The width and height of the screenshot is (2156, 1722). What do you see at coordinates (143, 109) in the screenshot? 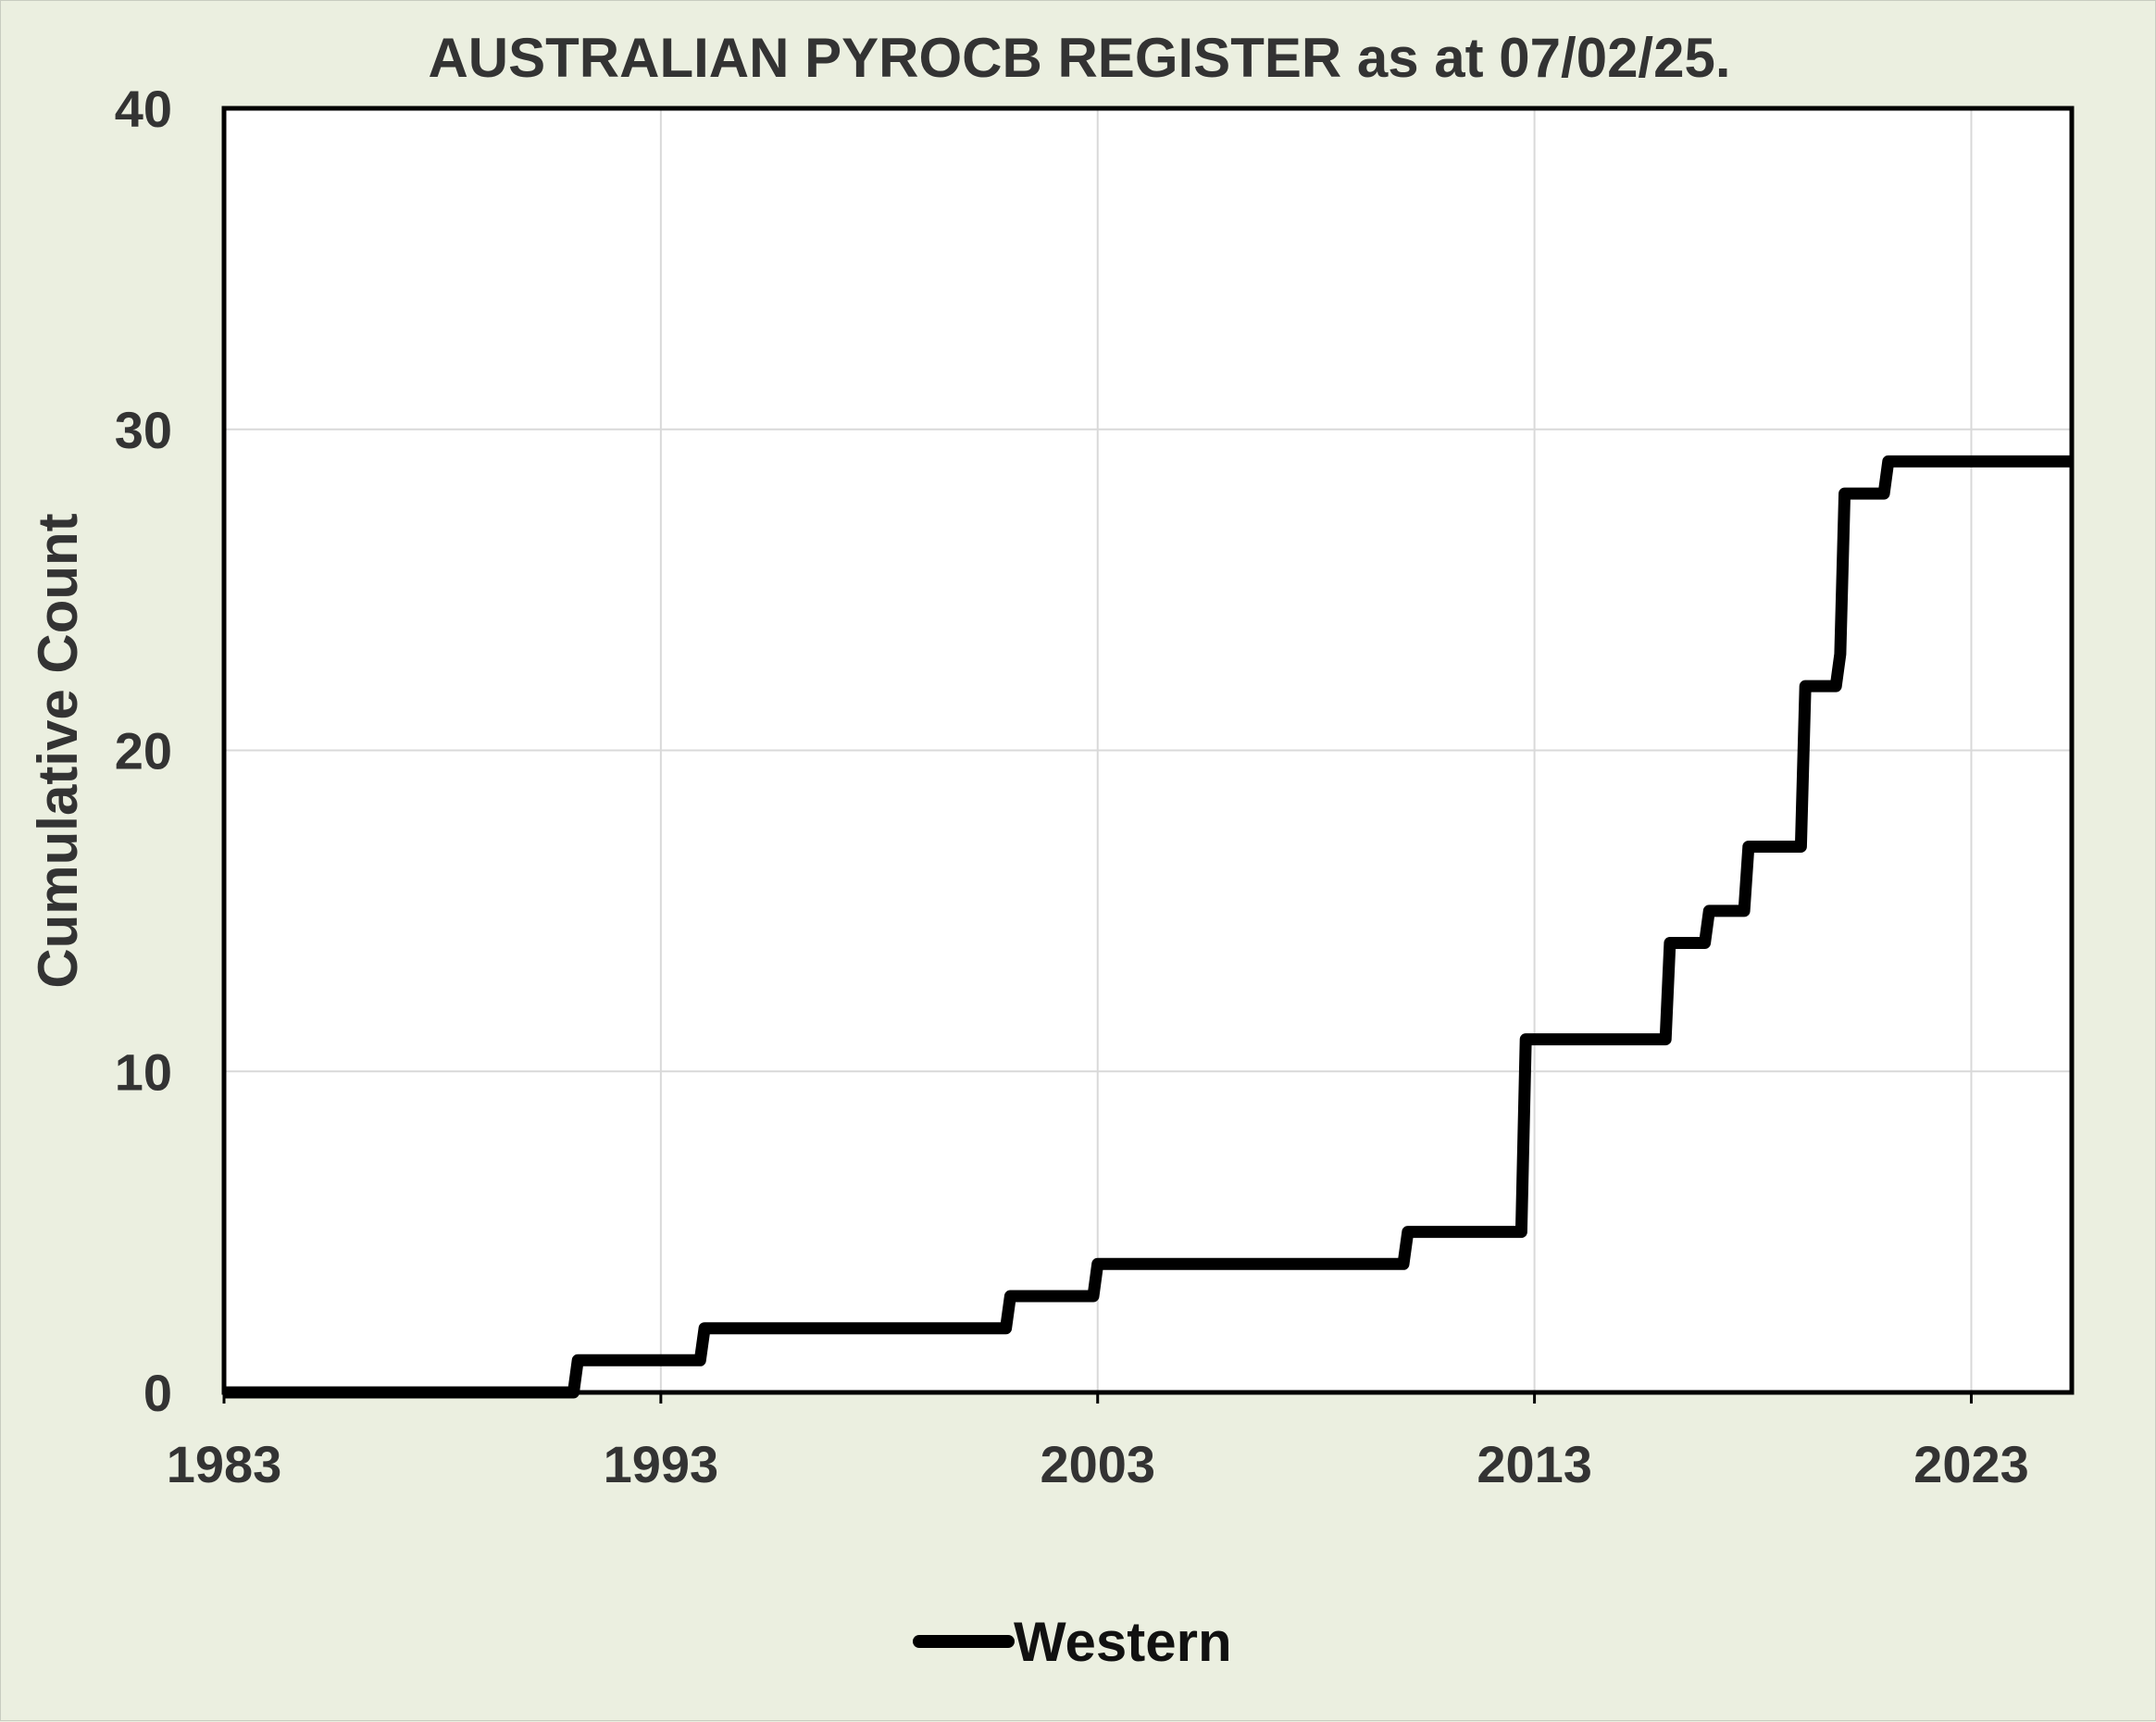
I see `y-tick-label-40: 40` at bounding box center [143, 109].